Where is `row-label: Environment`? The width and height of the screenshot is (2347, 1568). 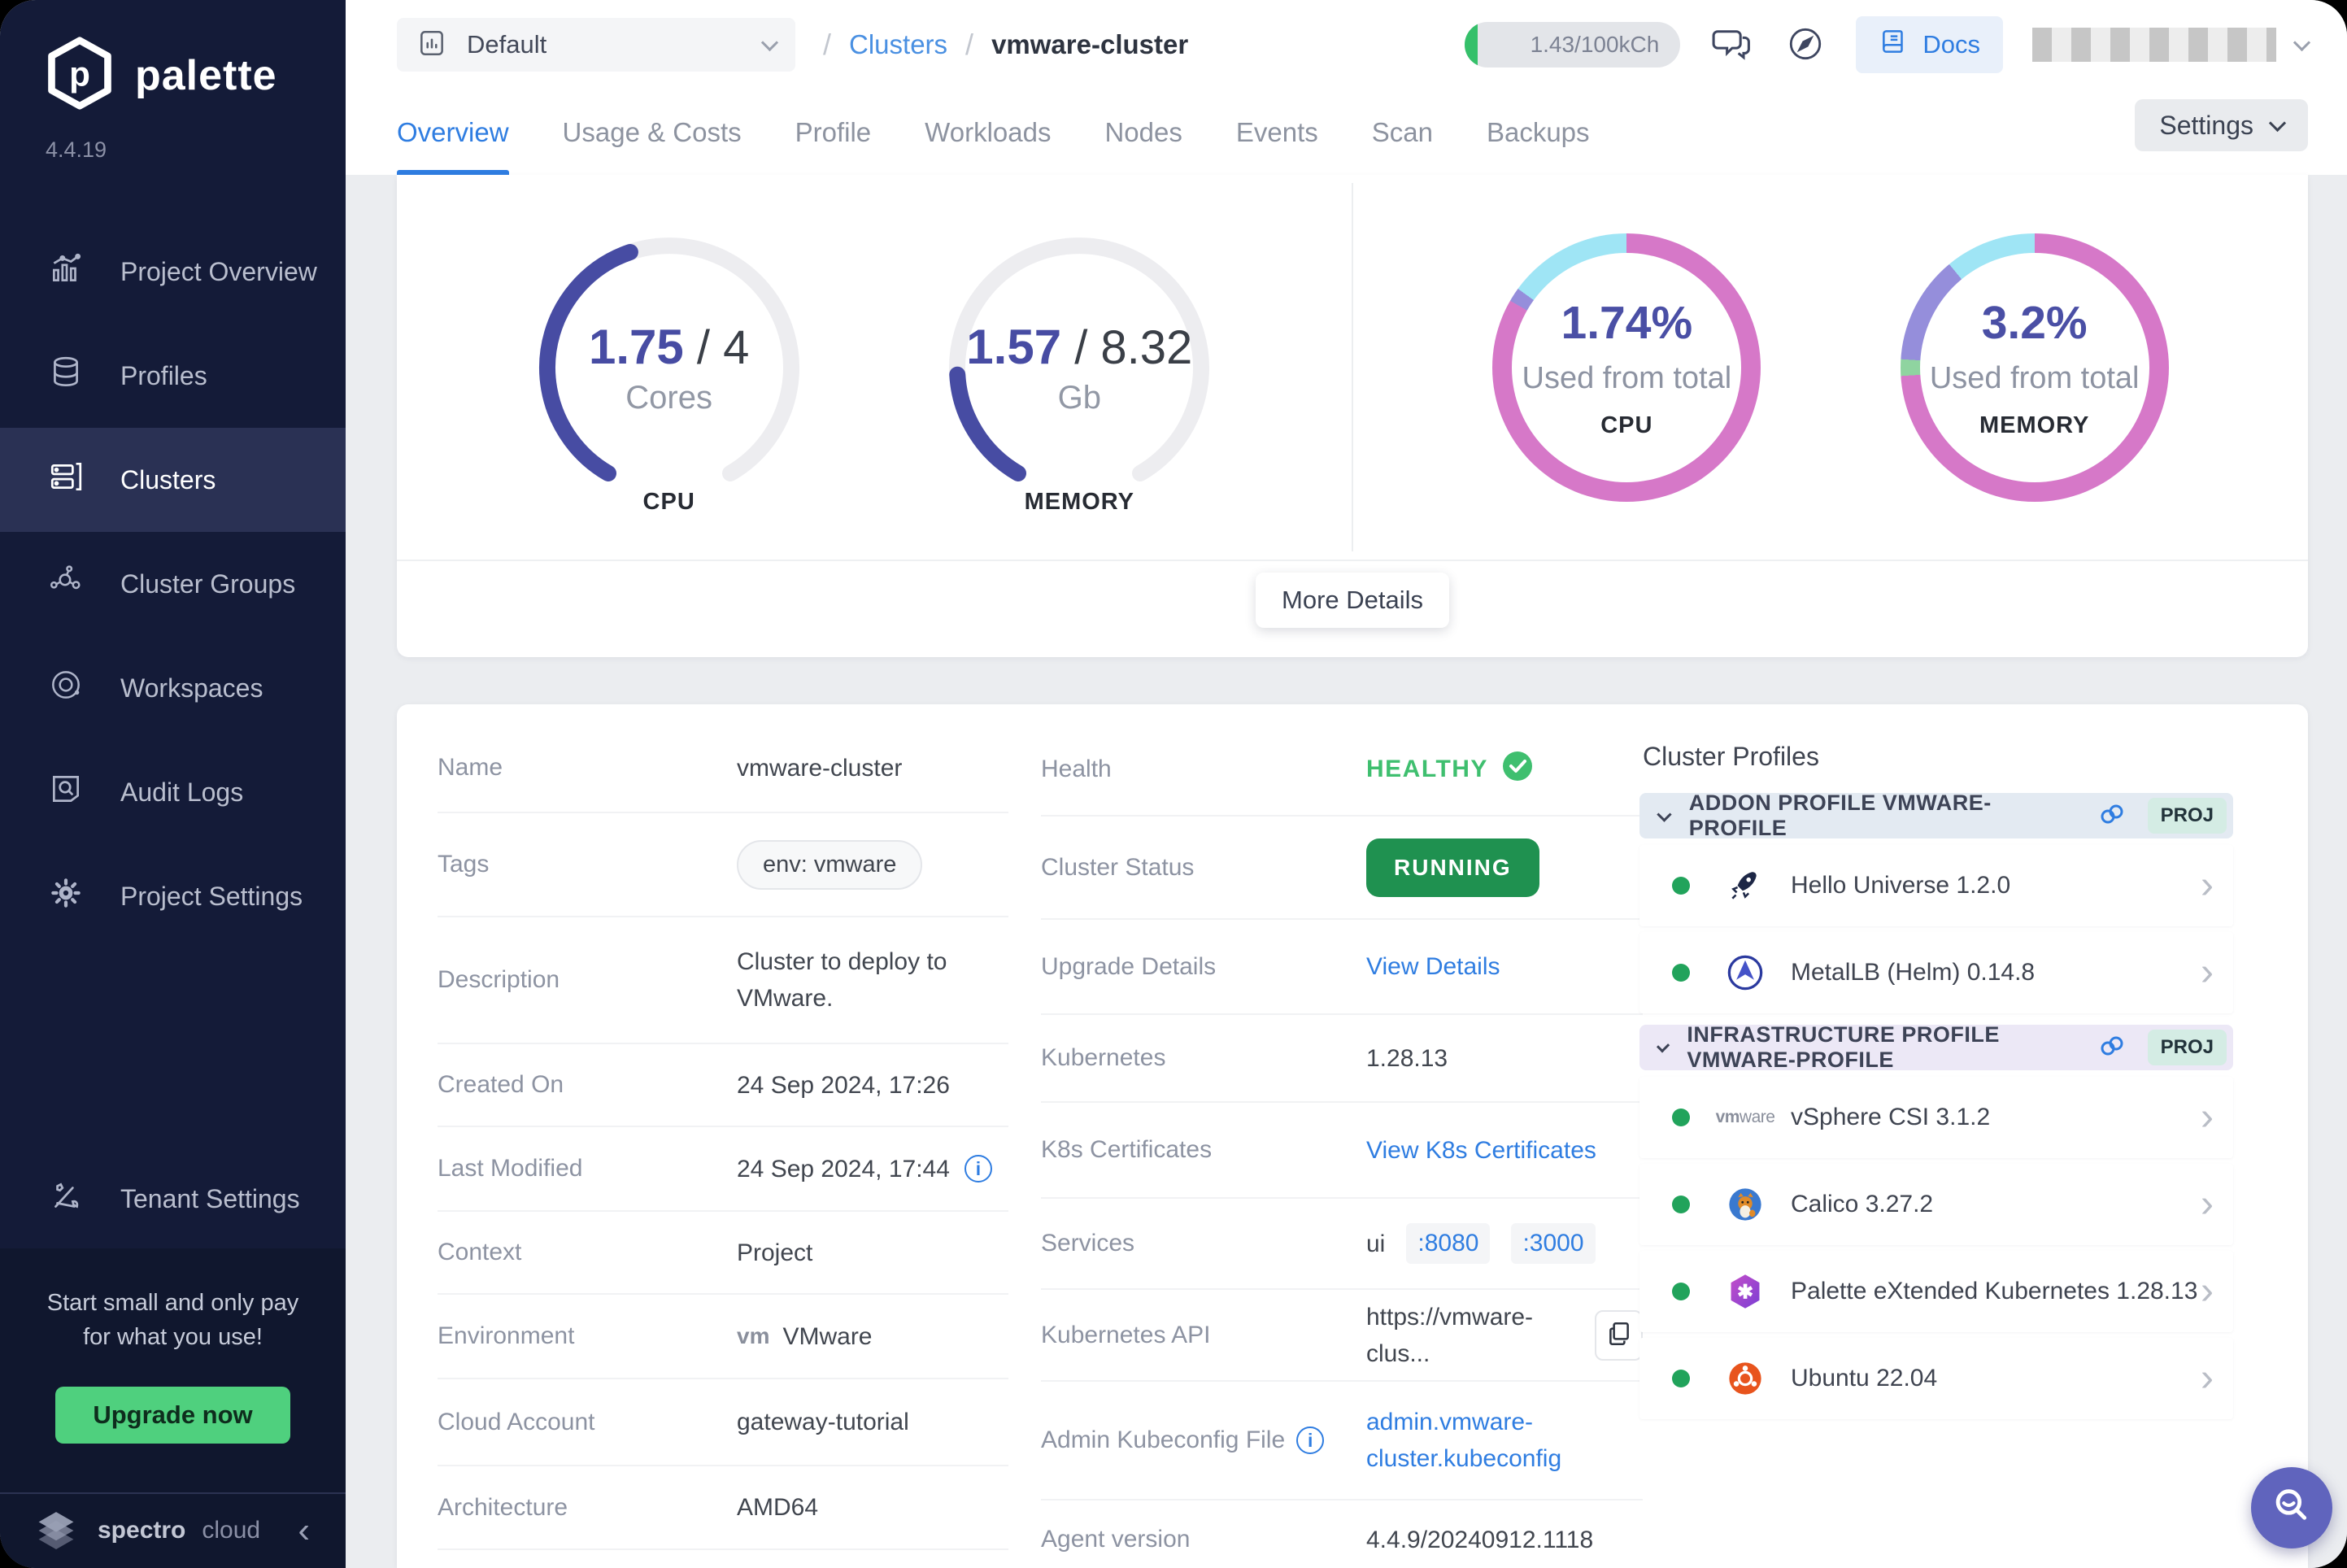 row-label: Environment is located at coordinates (506, 1335).